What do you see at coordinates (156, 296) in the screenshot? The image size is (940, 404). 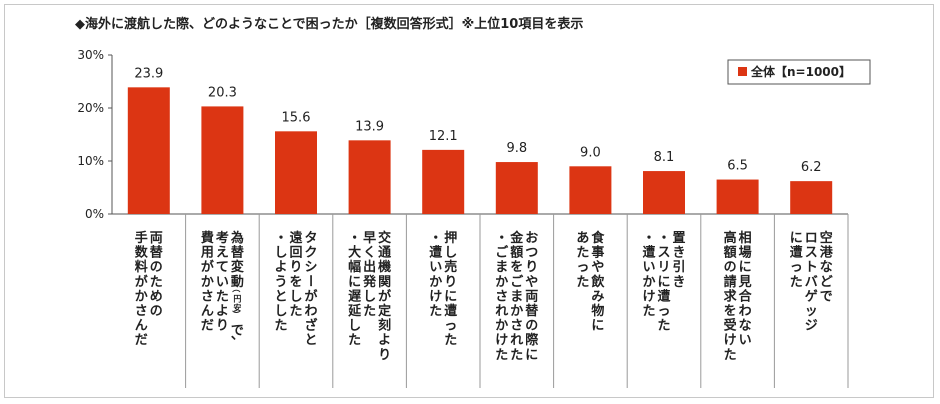 I see `category-char: め` at bounding box center [156, 296].